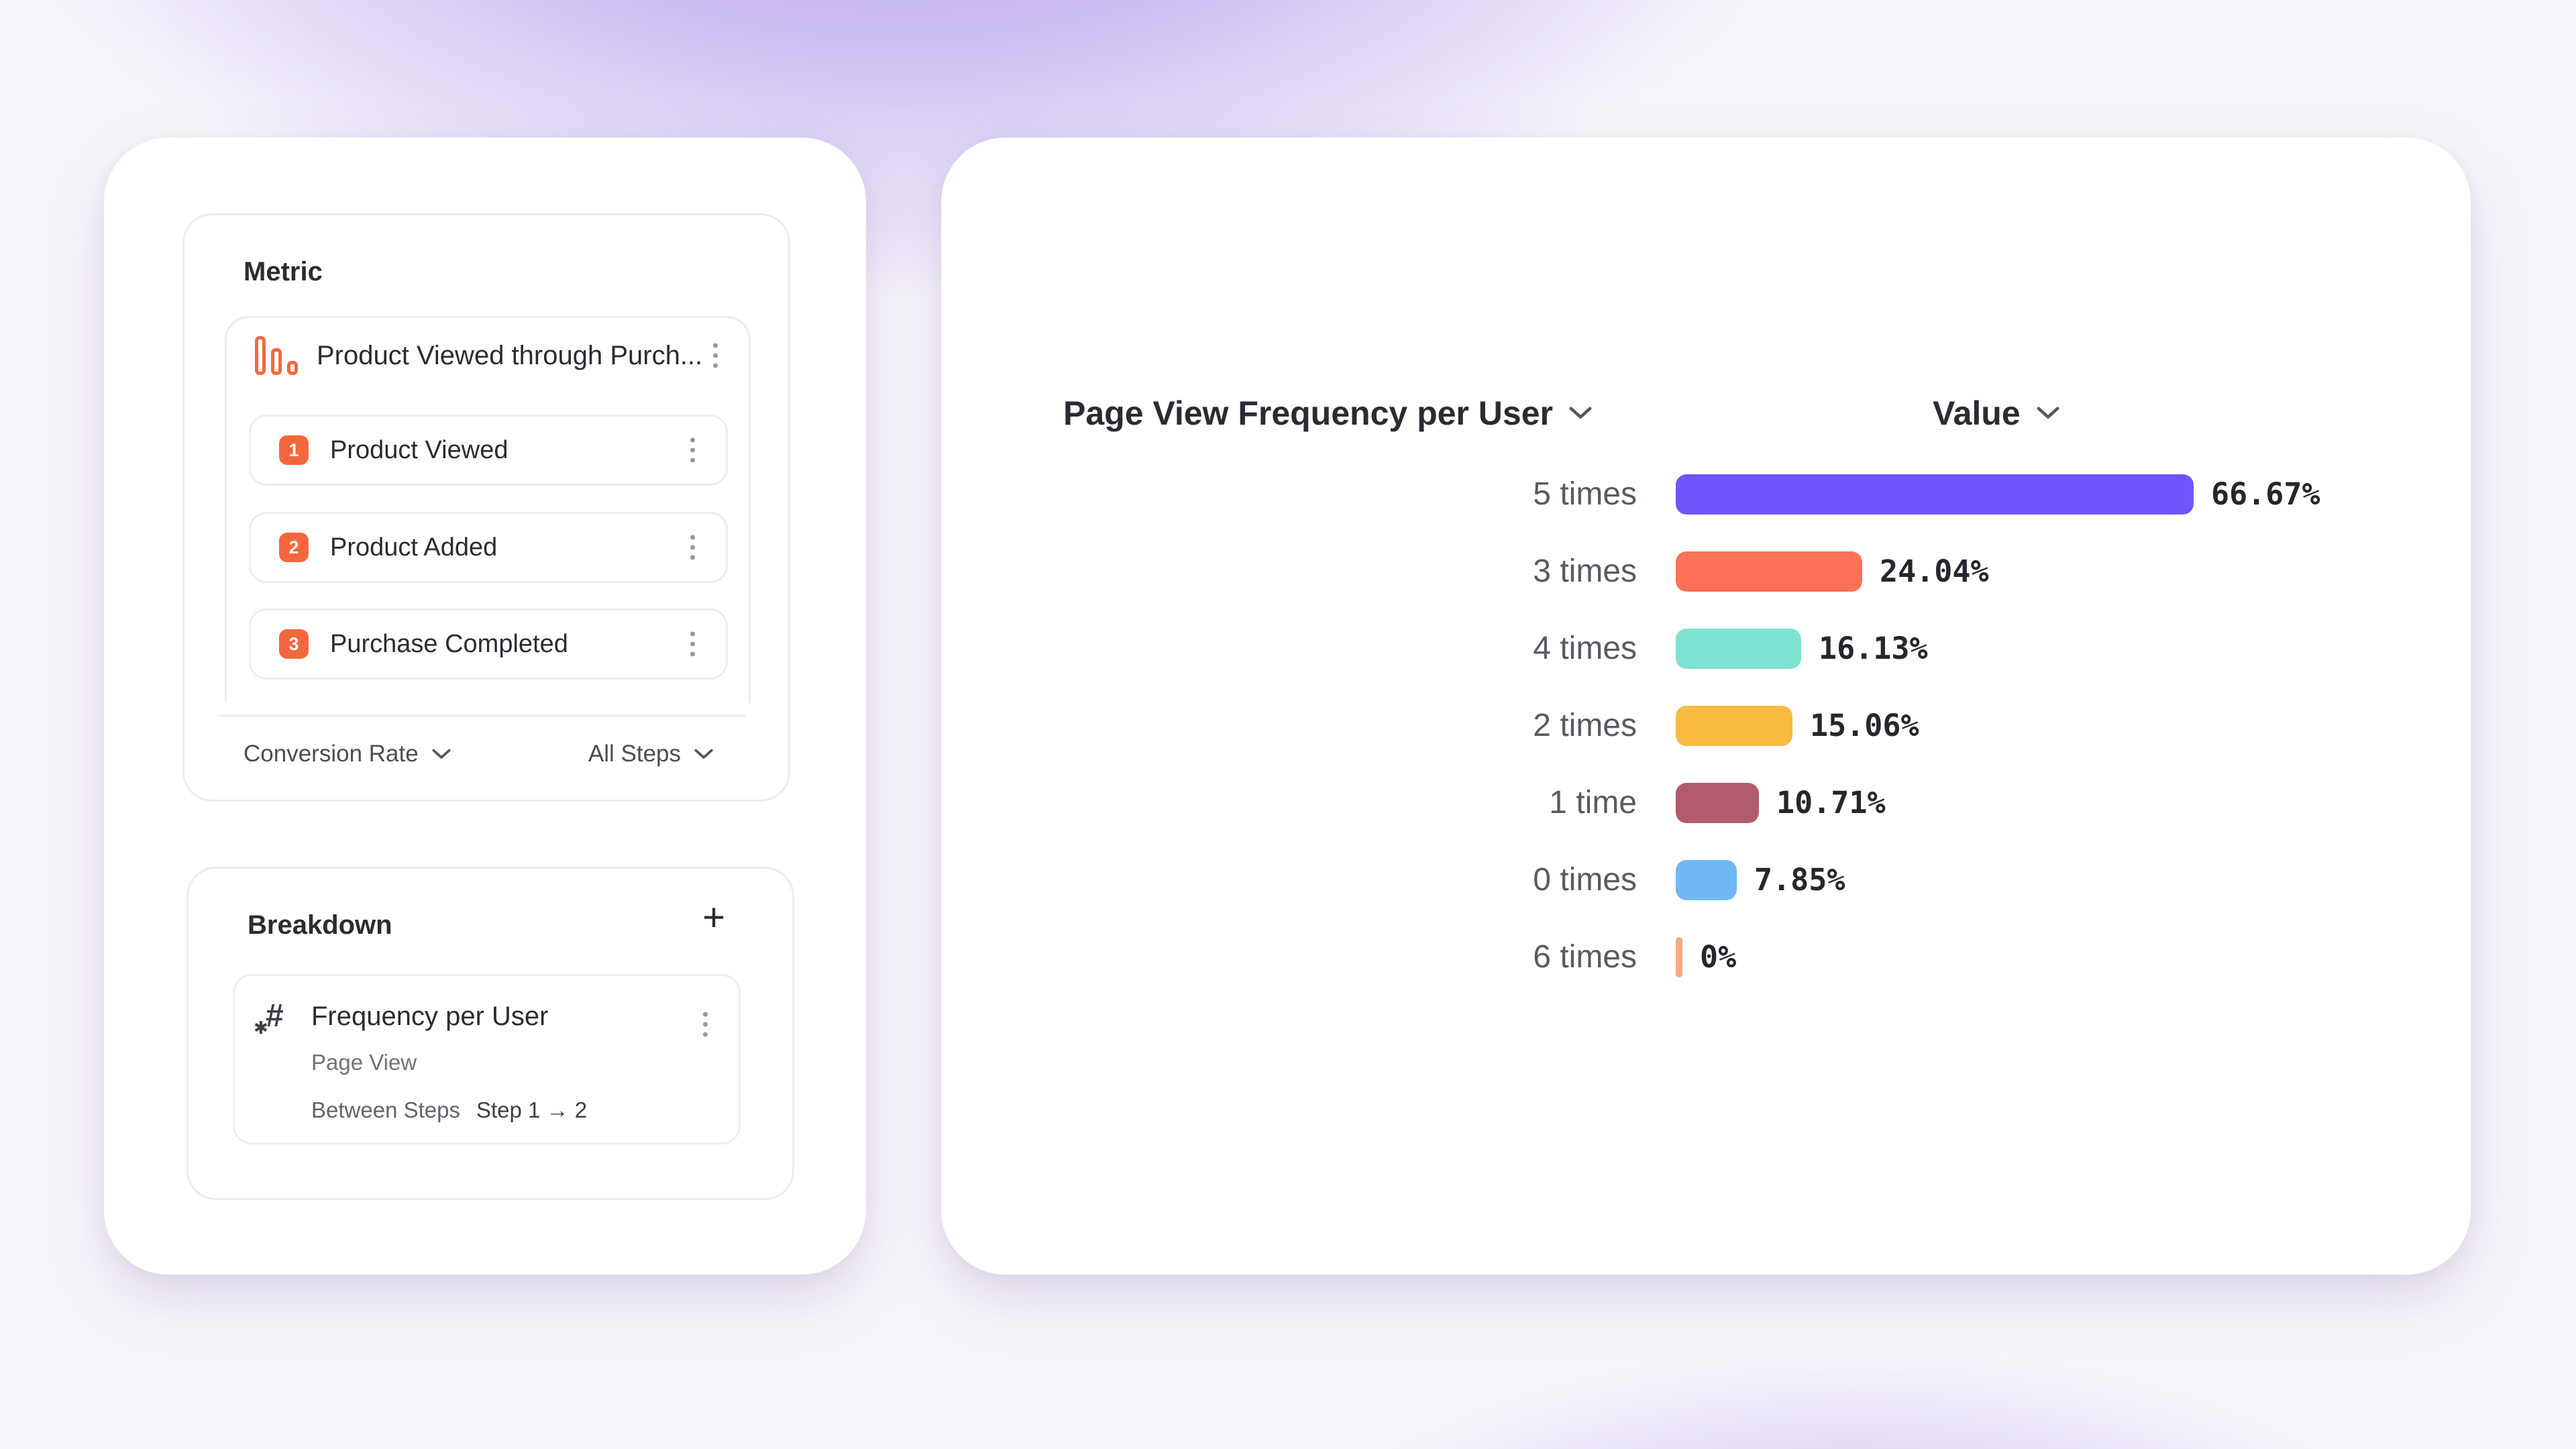 The height and width of the screenshot is (1449, 2576). What do you see at coordinates (2265, 494) in the screenshot?
I see `bar-value-label: 66.67%` at bounding box center [2265, 494].